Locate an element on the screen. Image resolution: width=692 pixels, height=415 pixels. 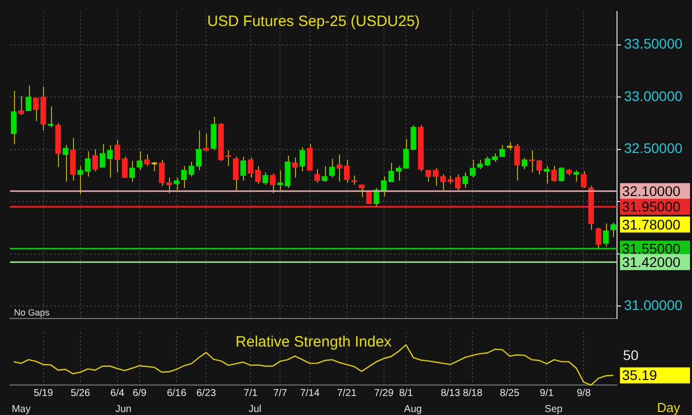
x-tick-label: 9/1 is located at coordinates (547, 393).